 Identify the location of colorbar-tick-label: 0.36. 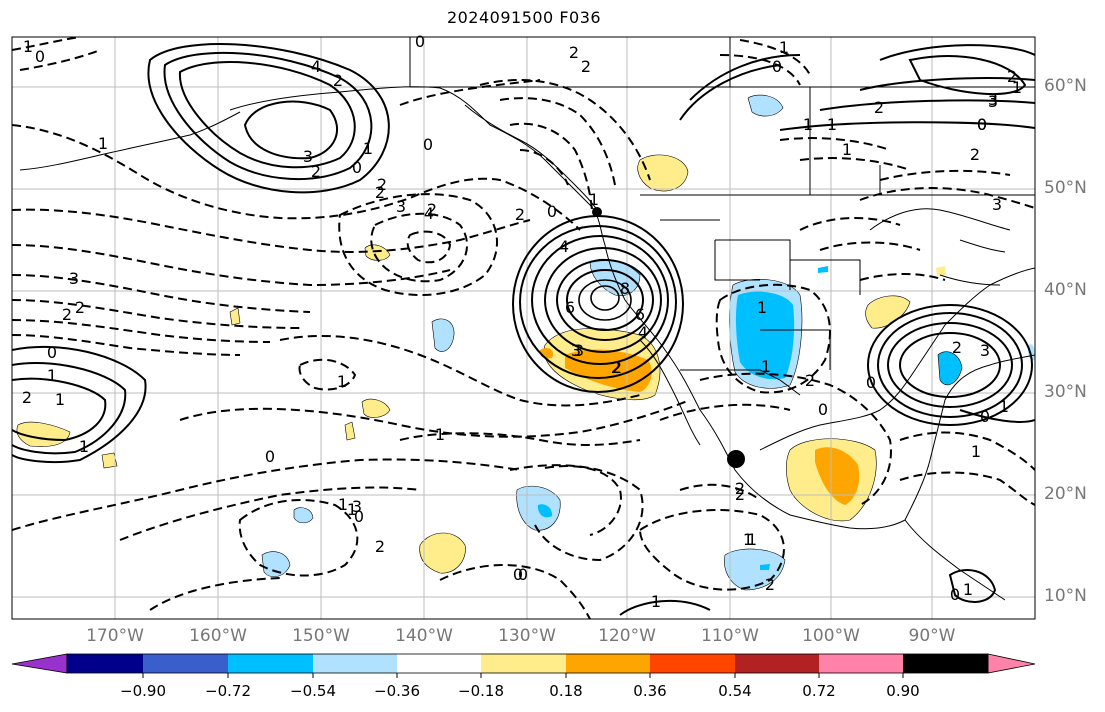
(650, 691).